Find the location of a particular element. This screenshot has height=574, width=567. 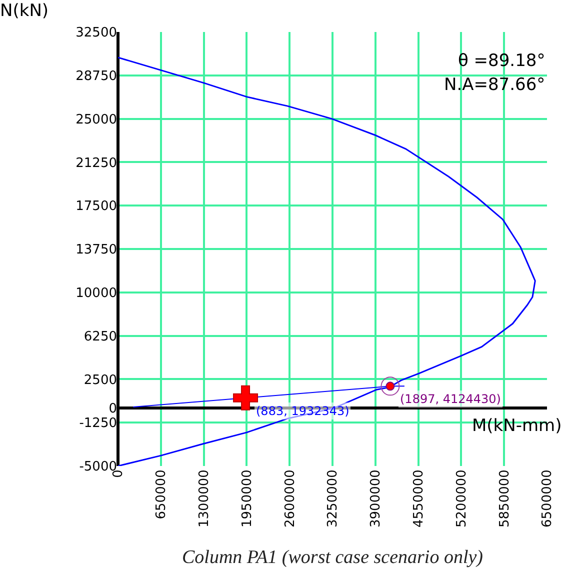

y-tick-label: -1250 is located at coordinates (98, 424).